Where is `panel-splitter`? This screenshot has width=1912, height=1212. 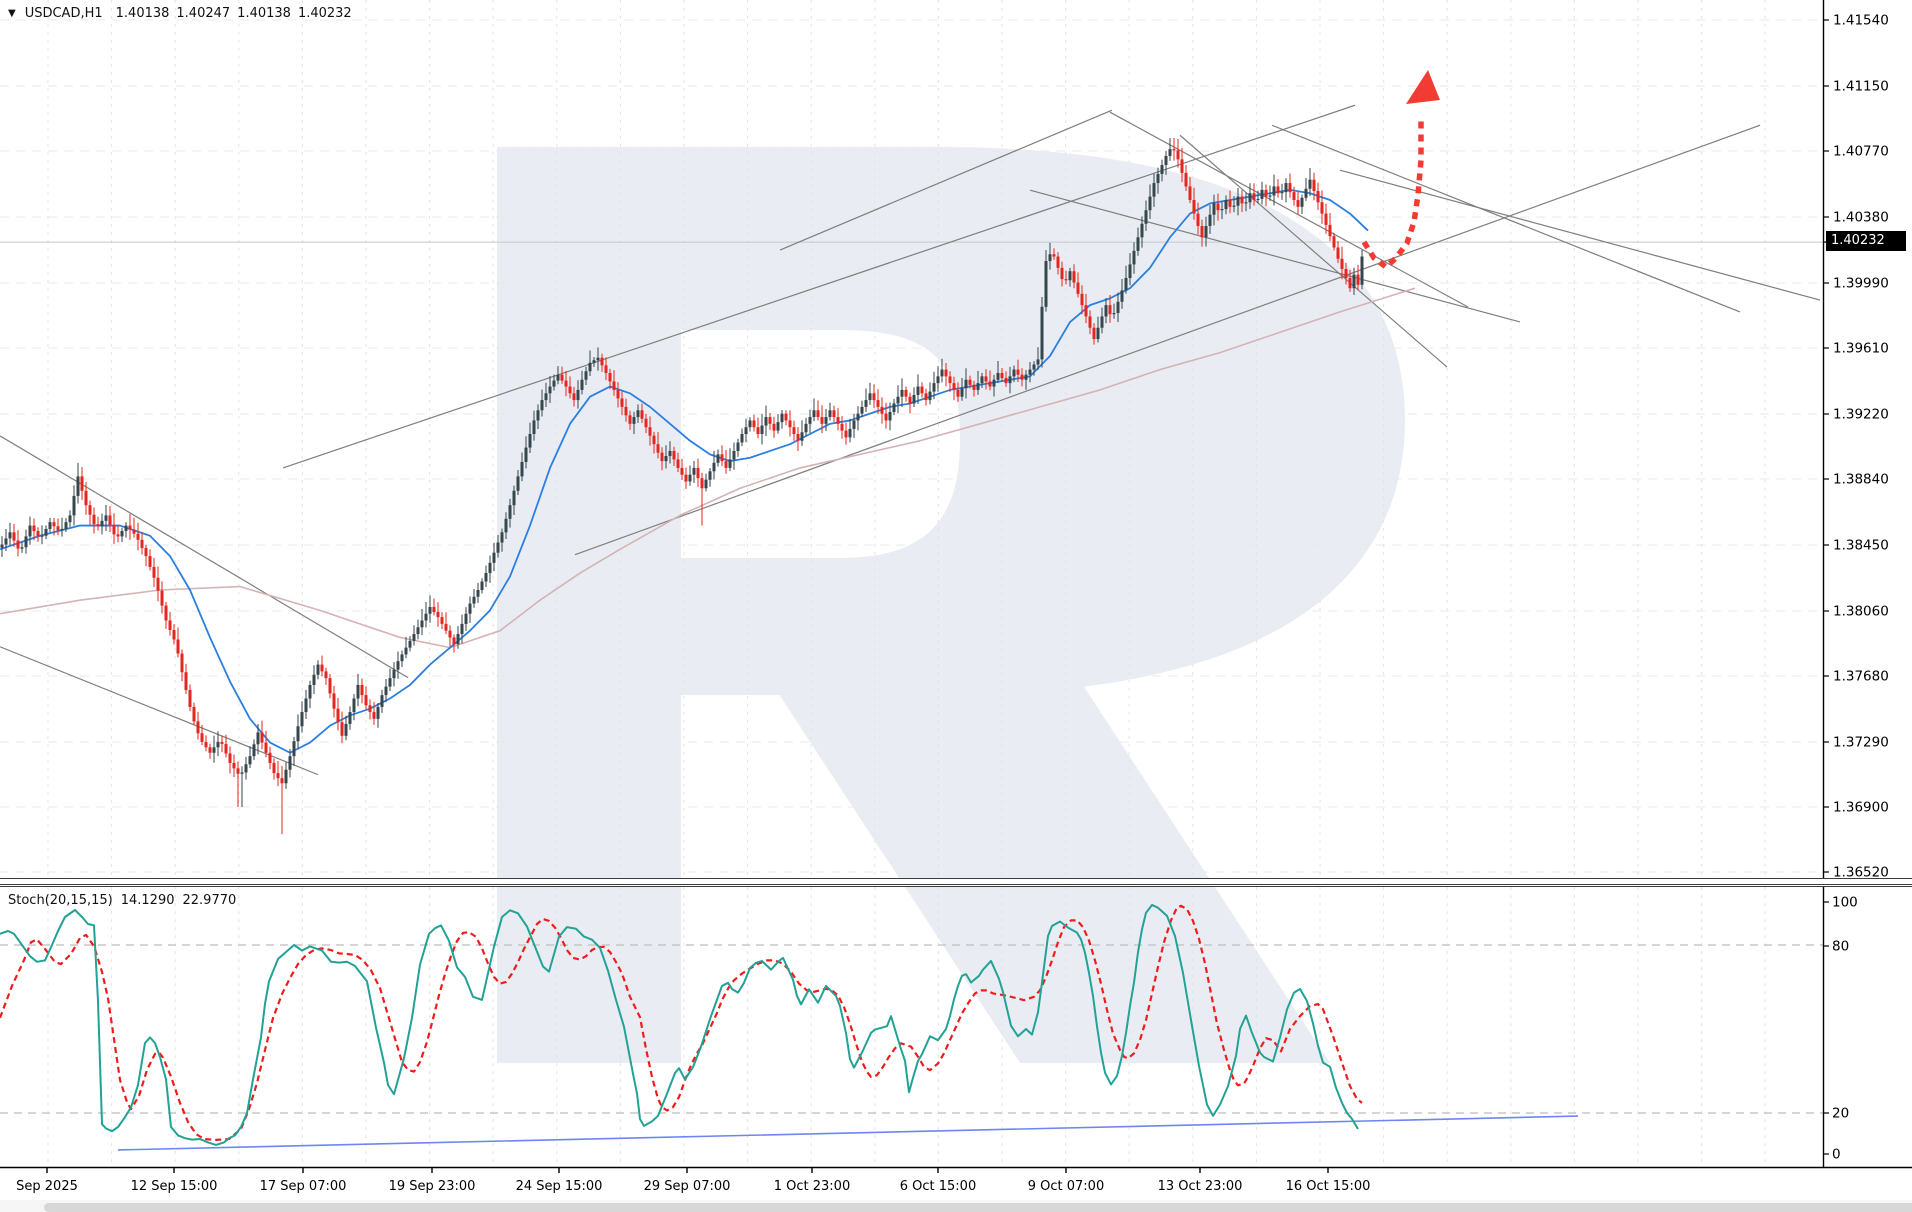
panel-splitter is located at coordinates (956, 882).